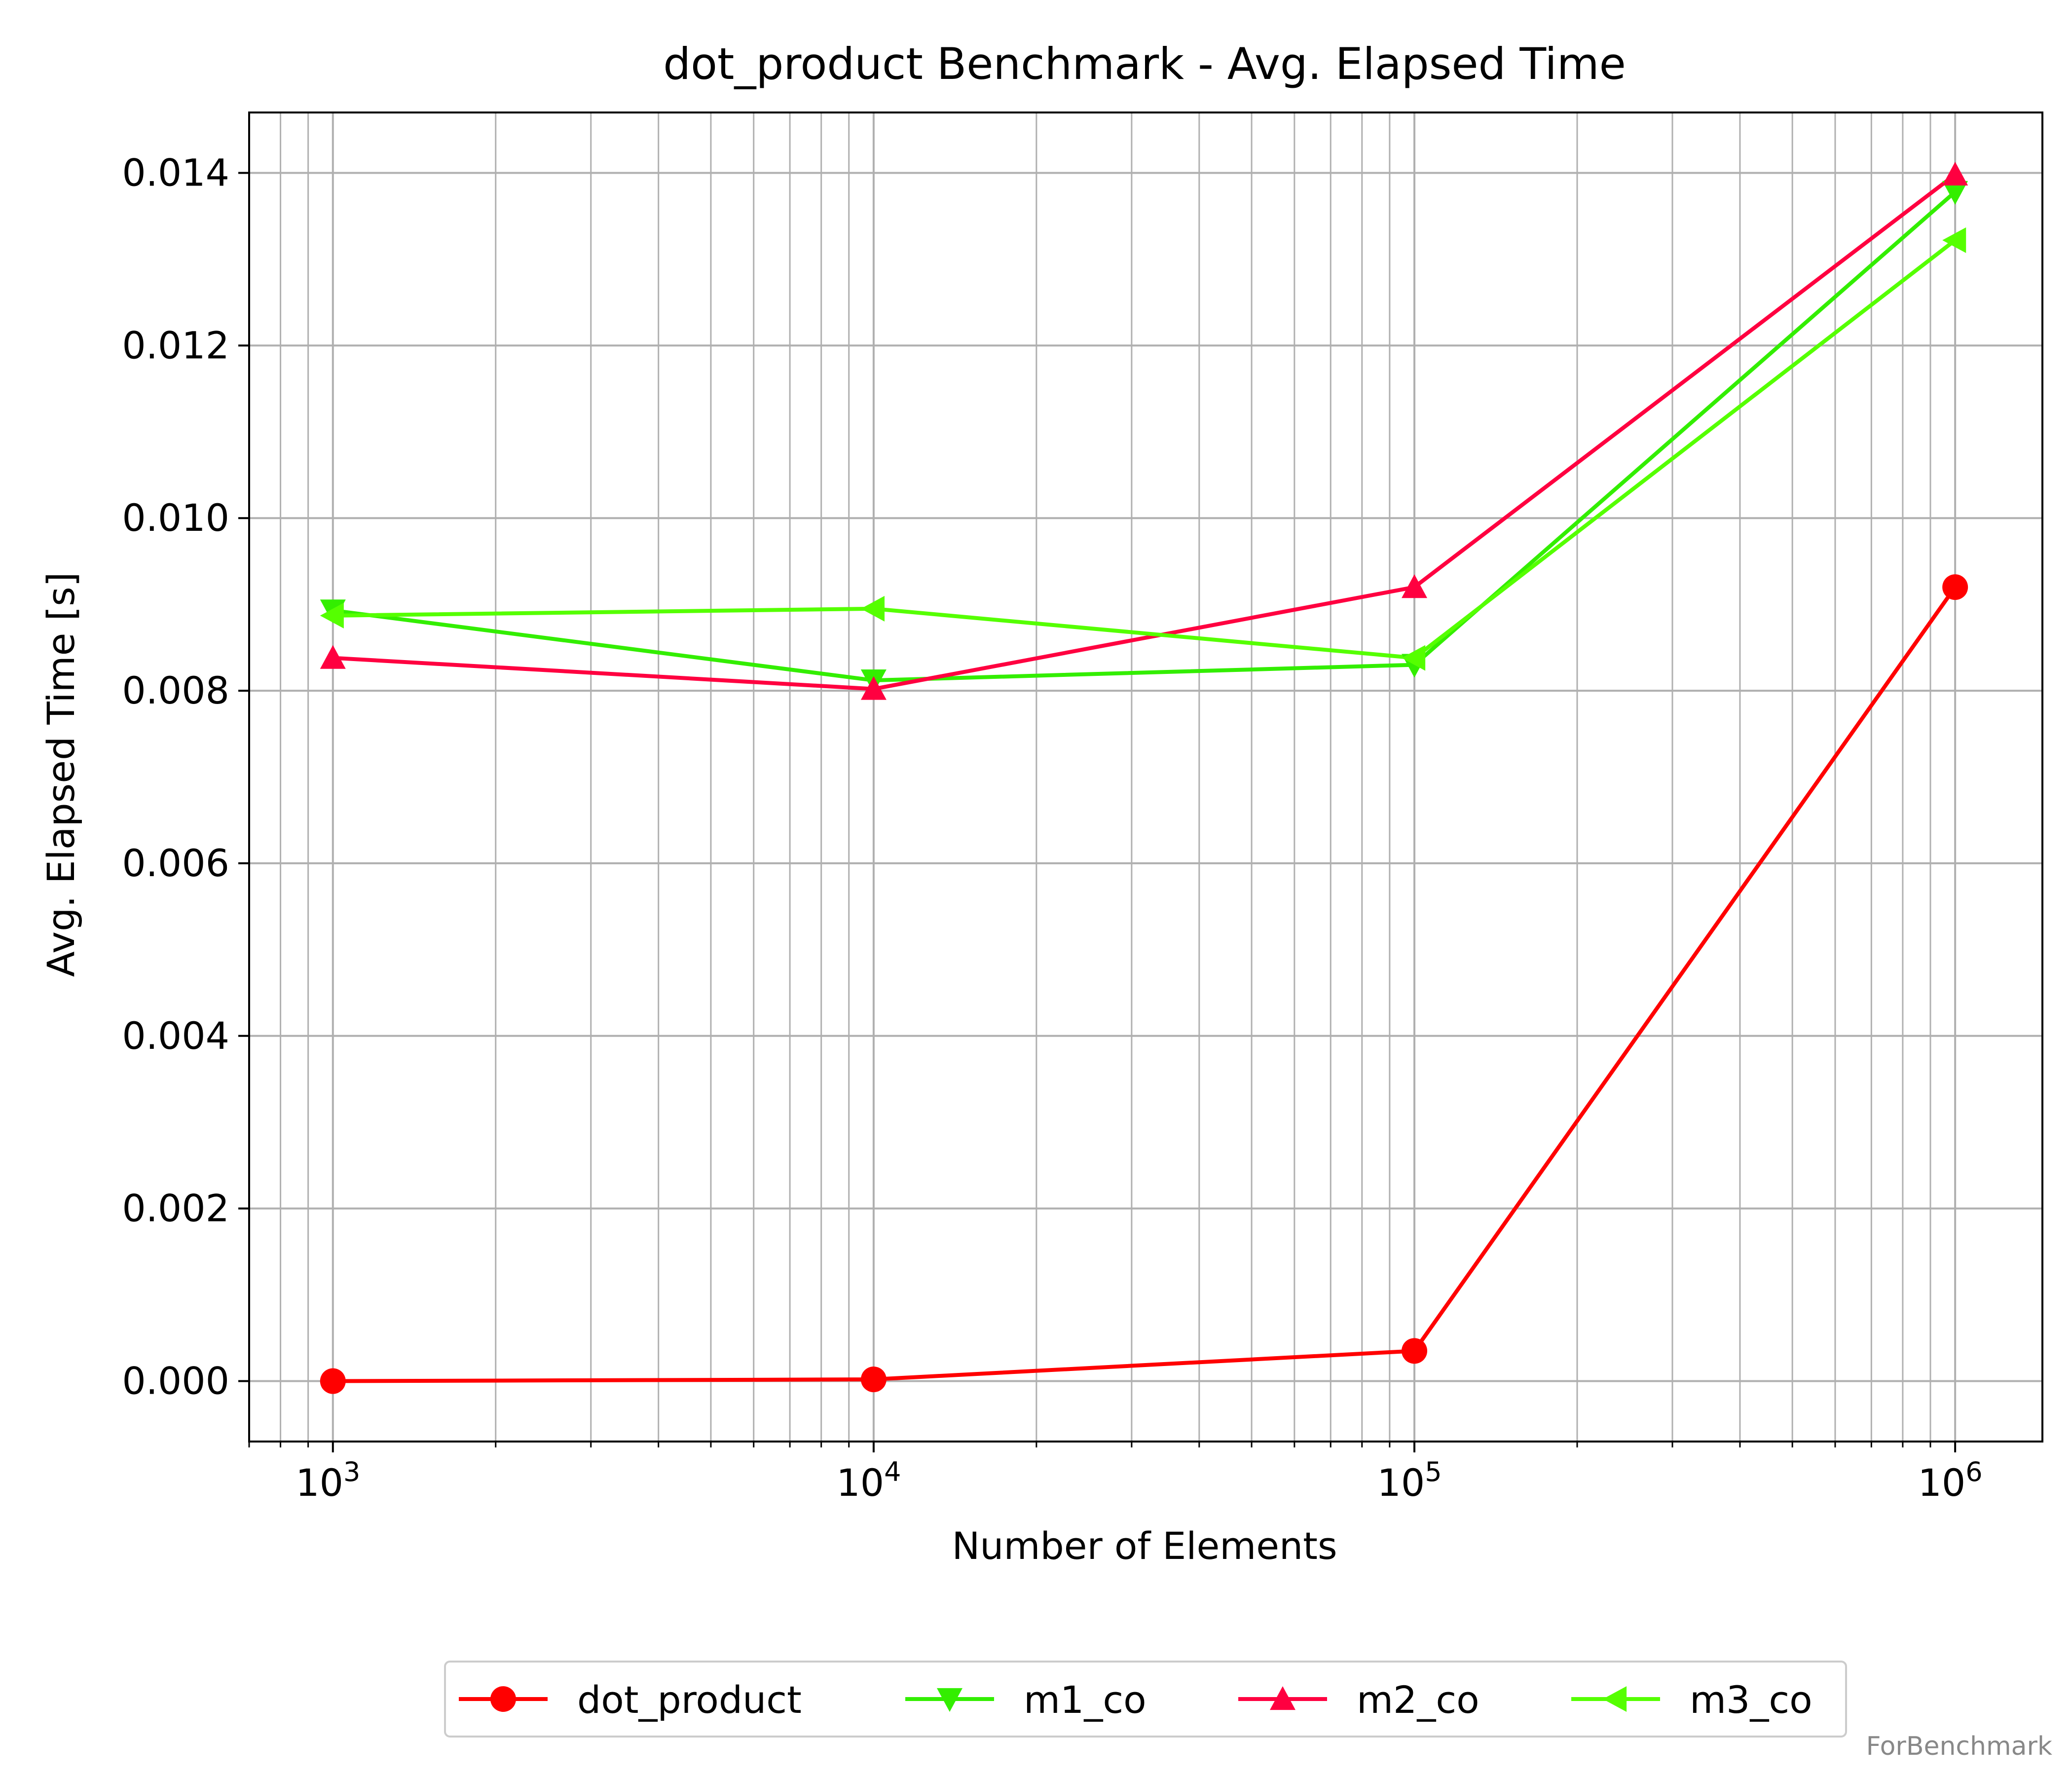 The width and height of the screenshot is (2072, 1776). What do you see at coordinates (1751, 1700) in the screenshot?
I see `legend-label: m3_co` at bounding box center [1751, 1700].